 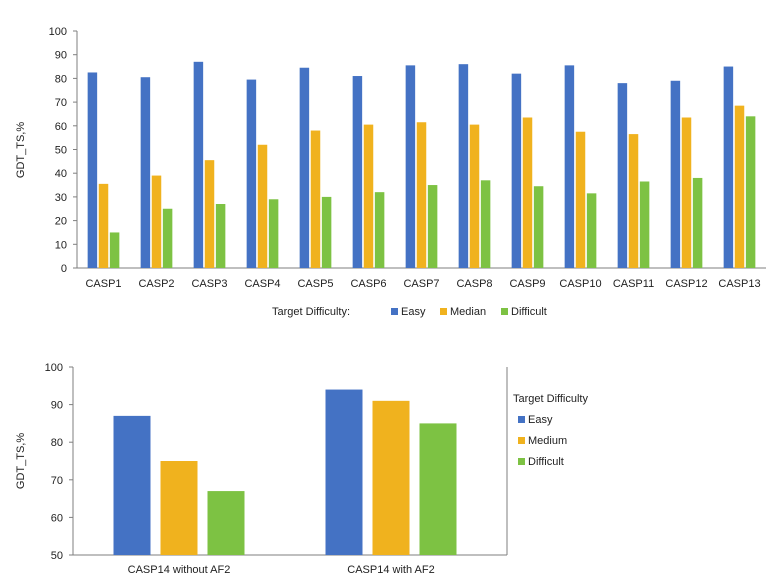 I want to click on bar-median-casp11, so click(x=633, y=201).